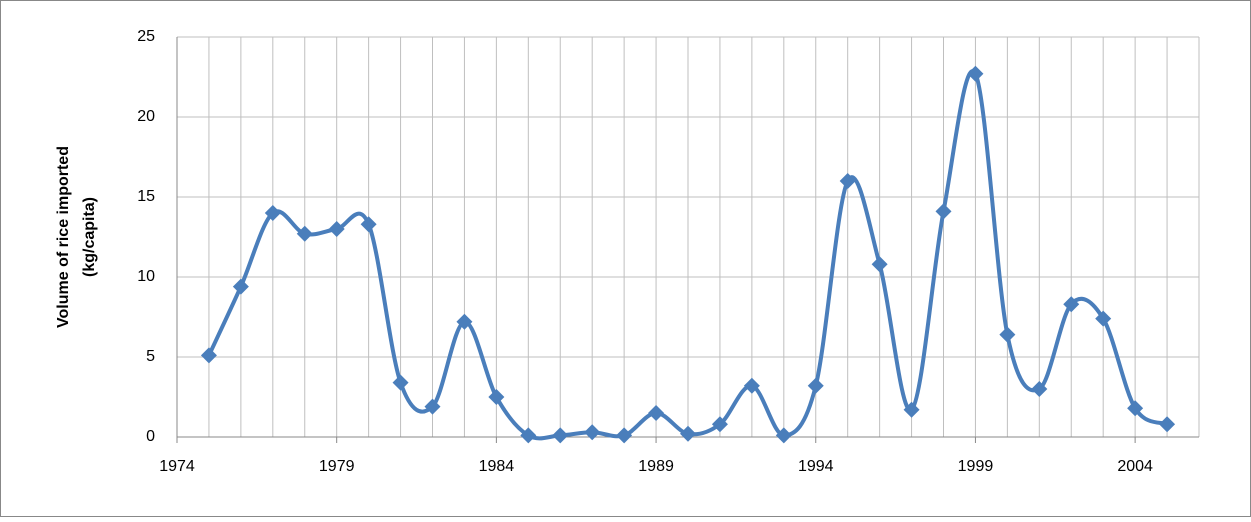 The image size is (1251, 522). Describe the element at coordinates (146, 276) in the screenshot. I see `y-tick-label: 10` at that location.